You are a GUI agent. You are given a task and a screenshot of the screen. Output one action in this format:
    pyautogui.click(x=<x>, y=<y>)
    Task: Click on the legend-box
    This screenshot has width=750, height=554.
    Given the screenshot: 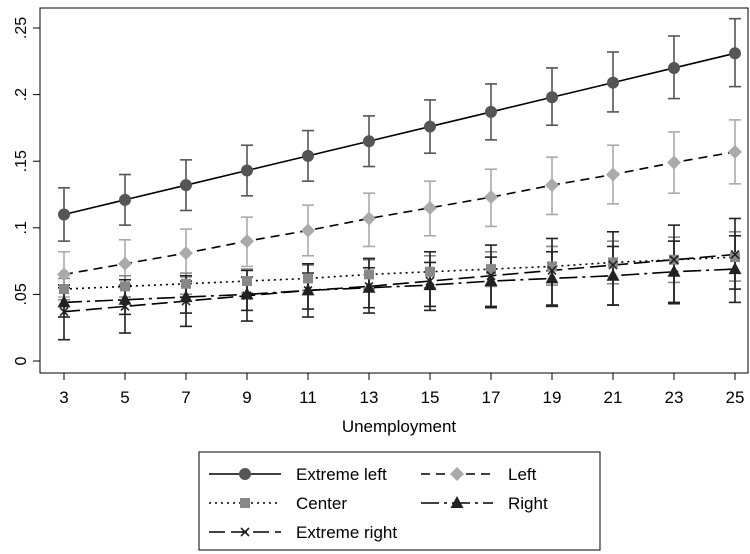 What is the action you would take?
    pyautogui.click(x=399, y=501)
    